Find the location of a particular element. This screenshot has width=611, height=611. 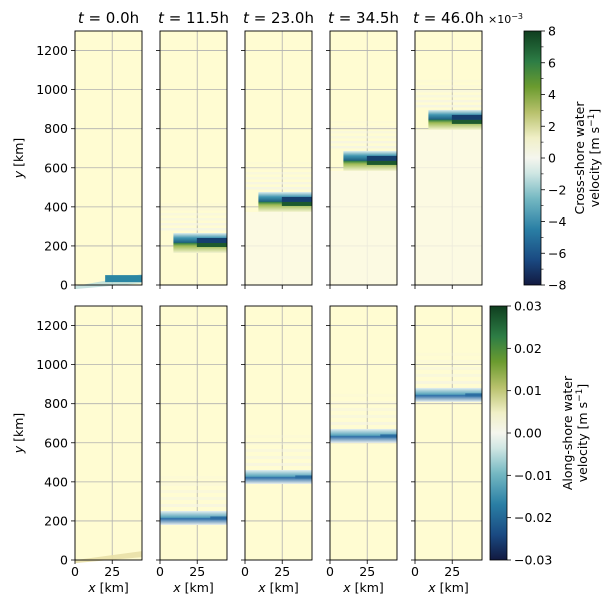

panel-r0-c2: t = 23.0h is located at coordinates (277, 149).